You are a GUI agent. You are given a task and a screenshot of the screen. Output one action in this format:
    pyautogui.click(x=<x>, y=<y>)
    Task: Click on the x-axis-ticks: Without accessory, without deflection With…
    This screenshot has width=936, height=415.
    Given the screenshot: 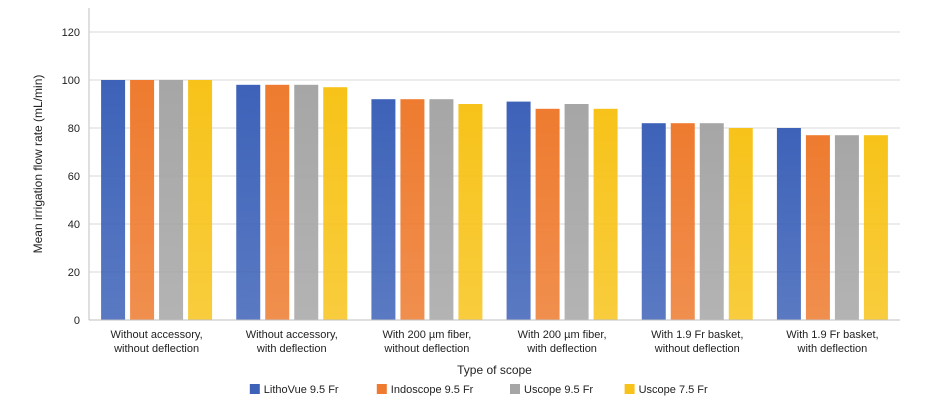 What is the action you would take?
    pyautogui.click(x=495, y=342)
    